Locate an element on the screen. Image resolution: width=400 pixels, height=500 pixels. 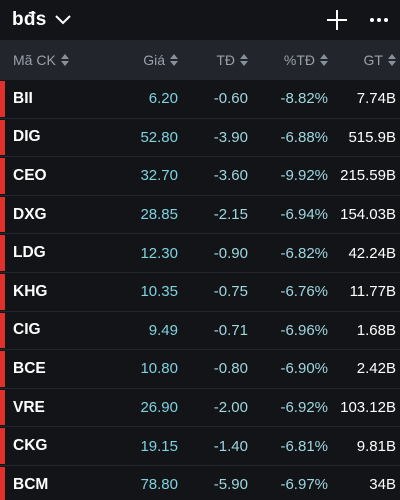
price-cell: 78.80 is located at coordinates (159, 485).